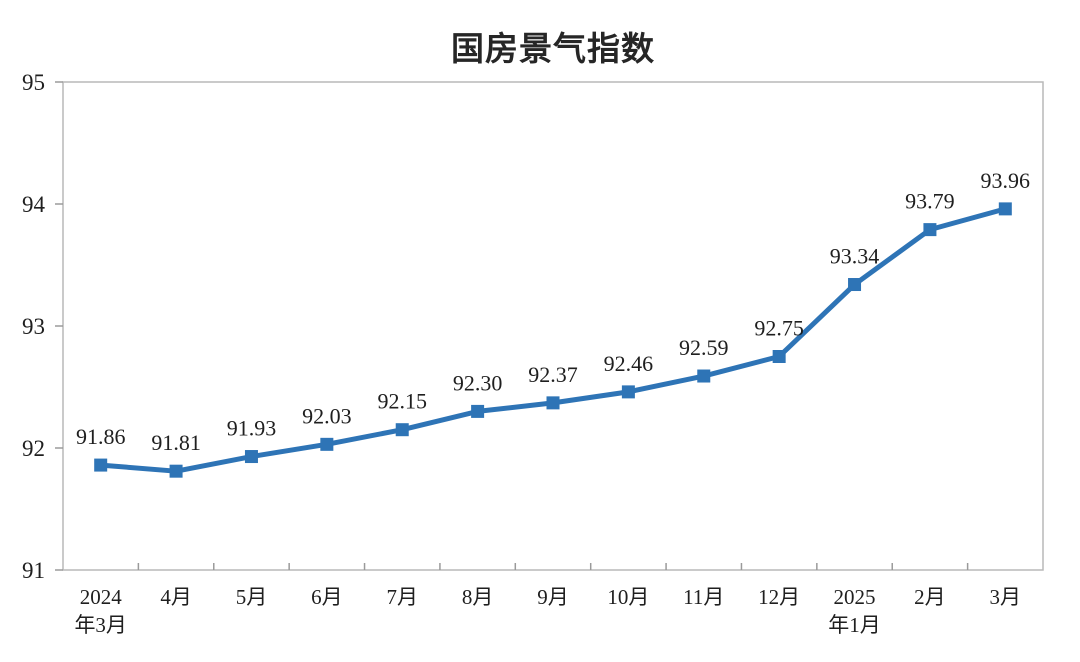 The image size is (1080, 662). I want to click on x-axis-category-label: 2024 年3月, so click(100, 611).